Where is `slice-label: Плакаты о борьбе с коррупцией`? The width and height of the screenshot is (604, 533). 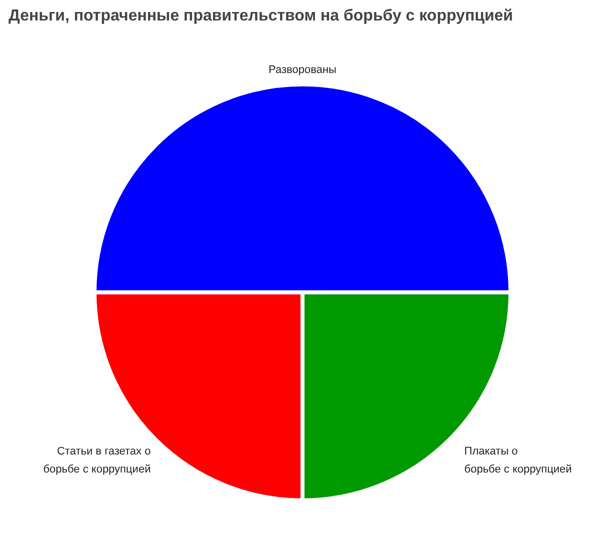
slice-label: Плакаты о борьбе с коррупцией is located at coordinates (518, 460).